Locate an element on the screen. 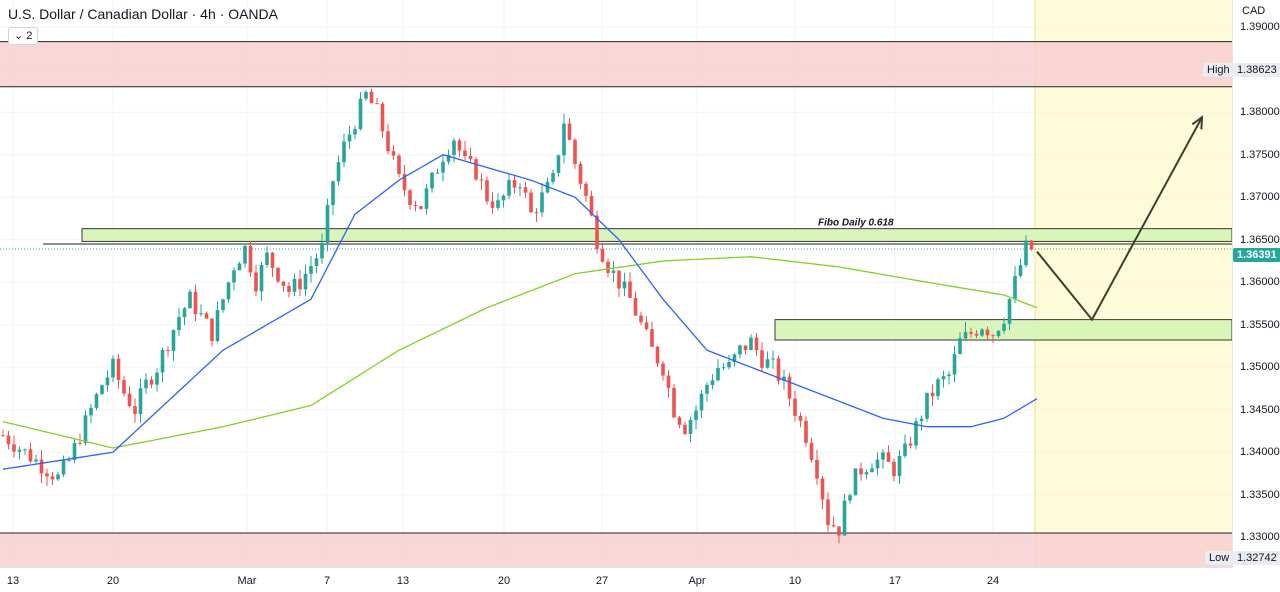 Image resolution: width=1280 pixels, height=592 pixels. high-label: High is located at coordinates (1218, 70).